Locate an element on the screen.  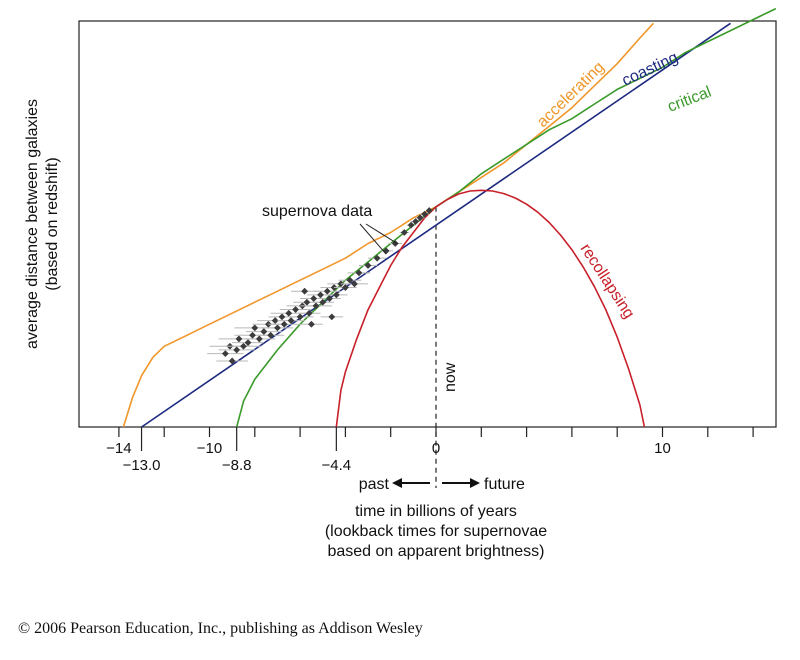
curve-label-recollapsing: recollapsing is located at coordinates (607, 281).